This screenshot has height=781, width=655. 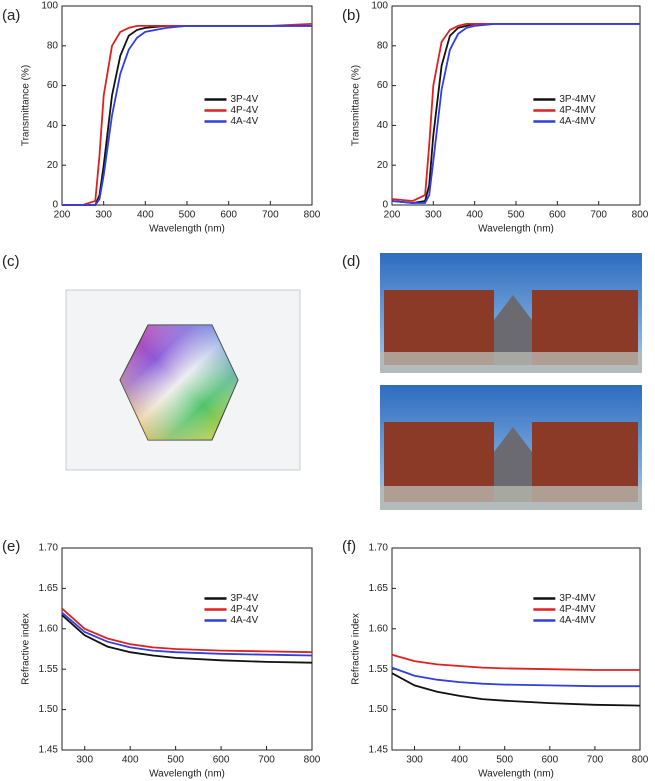 I want to click on panel-label: (b), so click(x=351, y=15).